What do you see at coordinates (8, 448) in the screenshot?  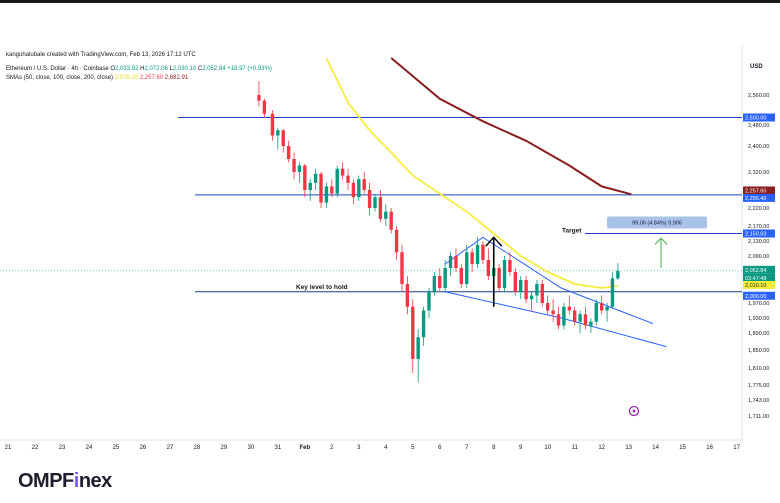 I see `x-tick-label-0: 21` at bounding box center [8, 448].